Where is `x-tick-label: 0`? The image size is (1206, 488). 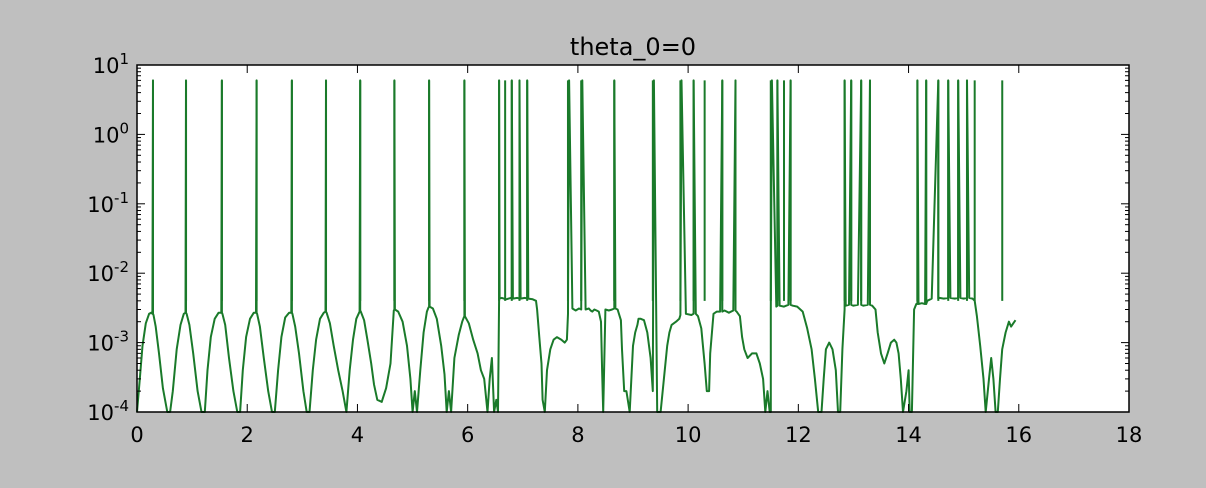
x-tick-label: 0 is located at coordinates (136, 435).